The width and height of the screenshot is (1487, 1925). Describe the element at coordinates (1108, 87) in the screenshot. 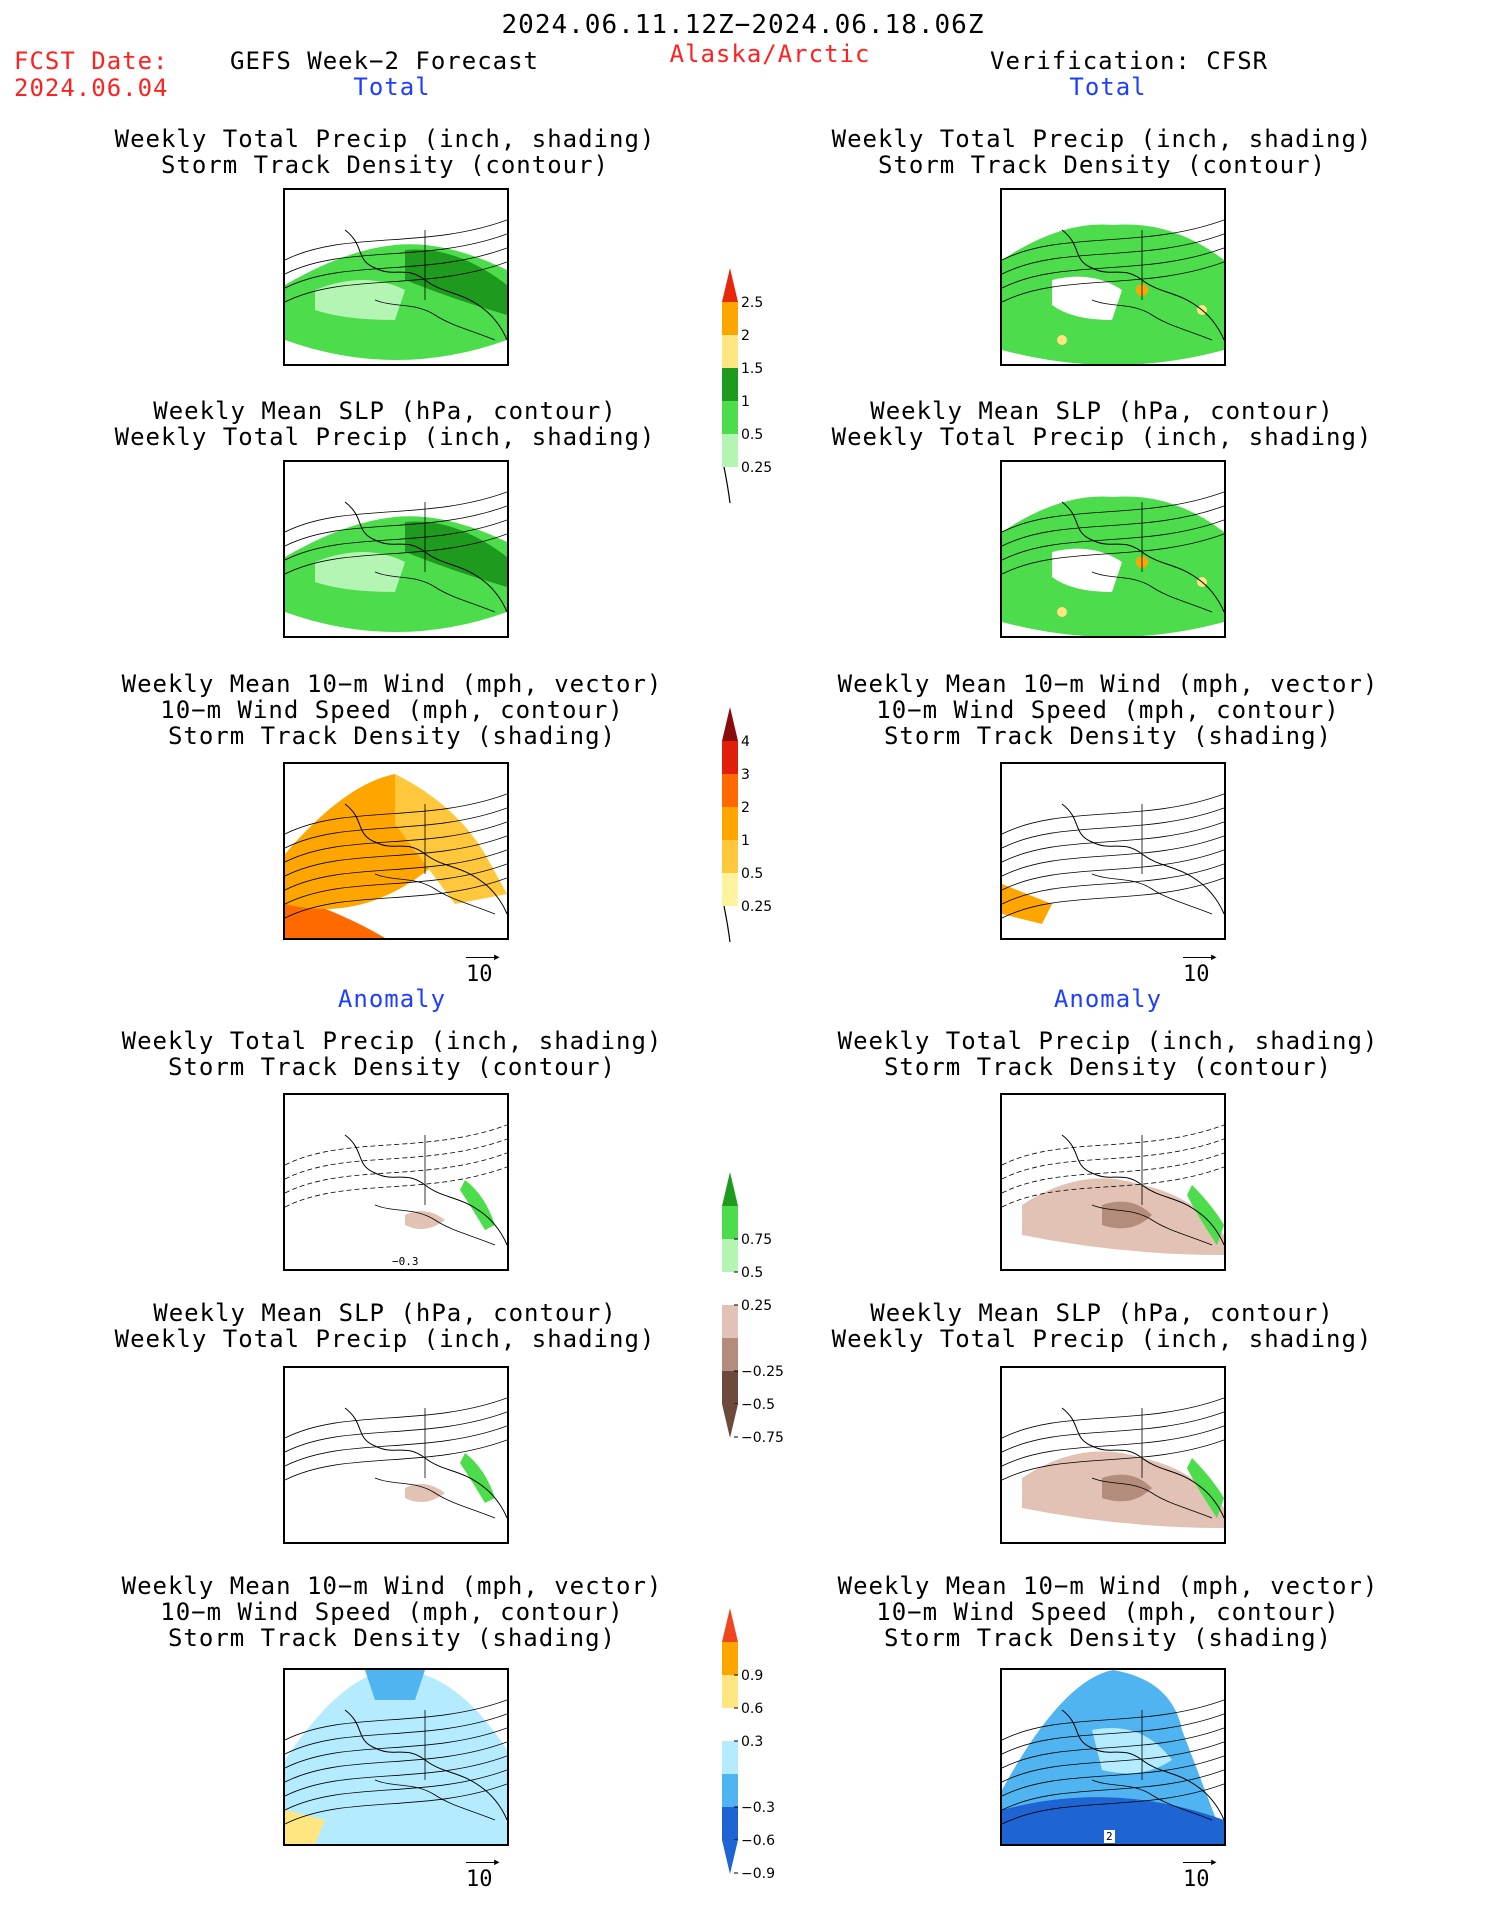

I see `section-total-right: Total` at that location.